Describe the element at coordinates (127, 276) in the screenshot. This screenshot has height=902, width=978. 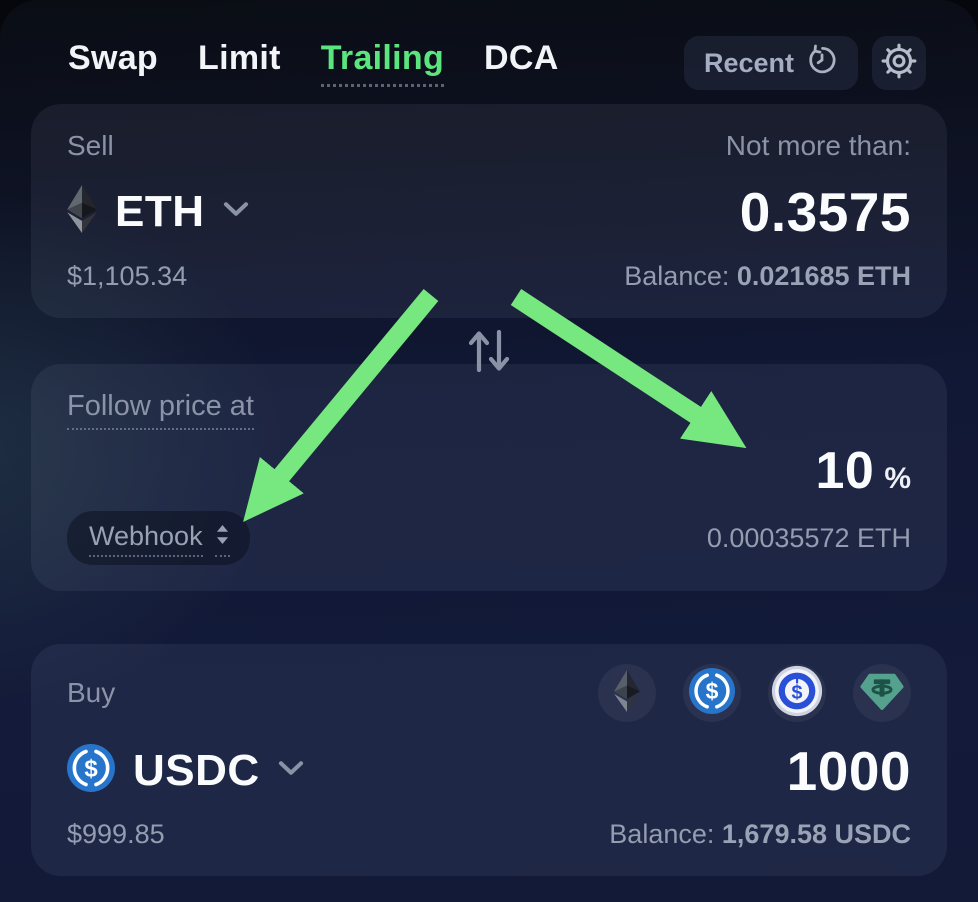
I see `sell-usd-value: $1,105.34` at that location.